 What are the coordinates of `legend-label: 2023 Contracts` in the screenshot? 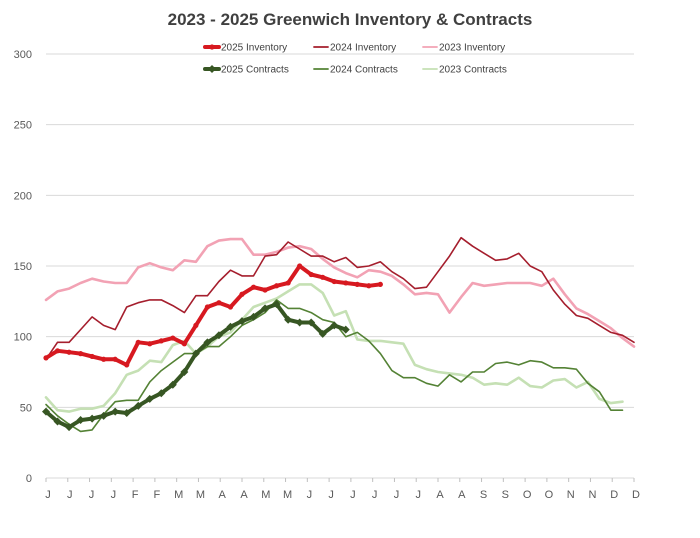 It's located at (473, 70).